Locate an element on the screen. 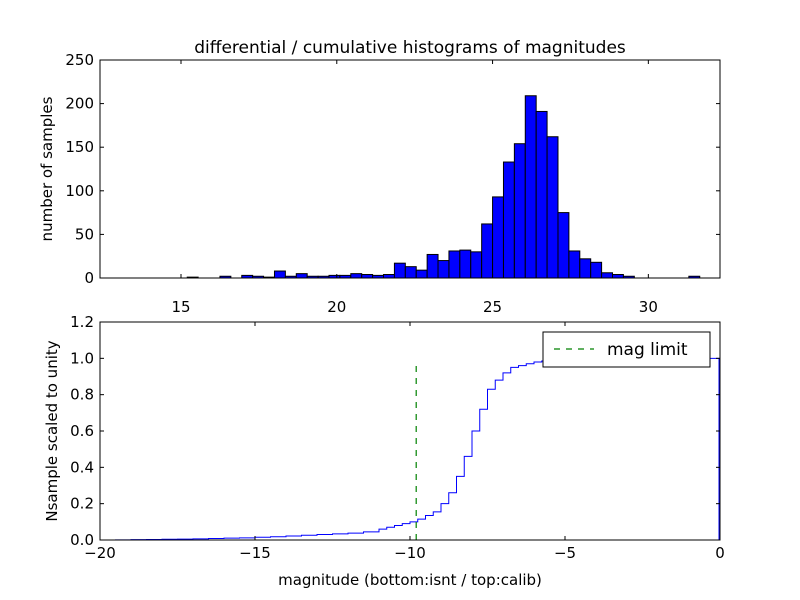 Image resolution: width=800 pixels, height=600 pixels. top-y-axis-label: number of samples is located at coordinates (47, 168).